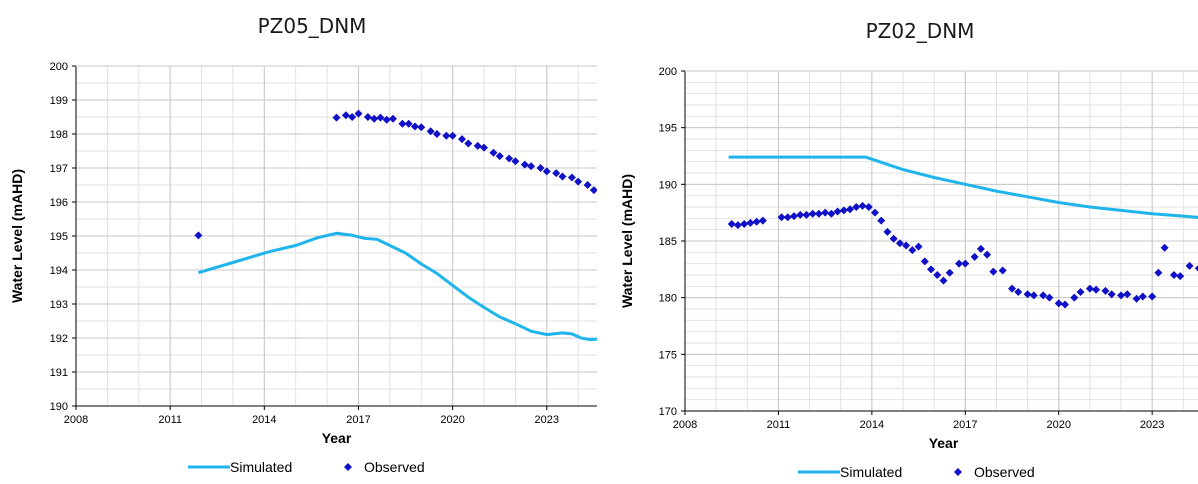 This screenshot has width=1198, height=484. I want to click on y-tick-label: 175, so click(668, 355).